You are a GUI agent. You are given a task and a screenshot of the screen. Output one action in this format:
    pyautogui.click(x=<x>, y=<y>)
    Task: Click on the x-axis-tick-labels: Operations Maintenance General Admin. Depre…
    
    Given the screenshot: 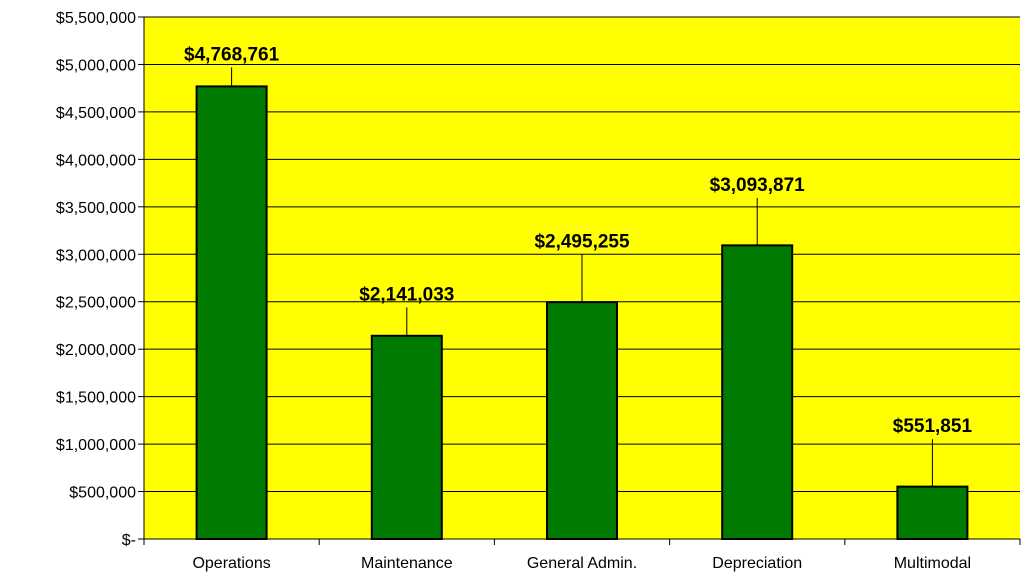 What is the action you would take?
    pyautogui.click(x=581, y=563)
    